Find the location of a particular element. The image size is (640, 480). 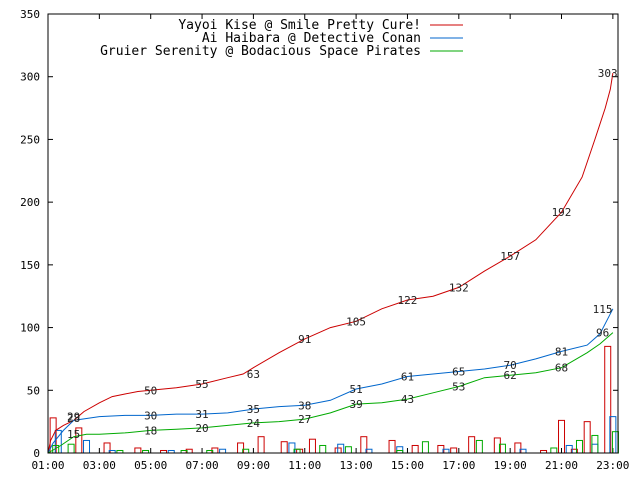

data-label-3: 96 is located at coordinates (602, 333).